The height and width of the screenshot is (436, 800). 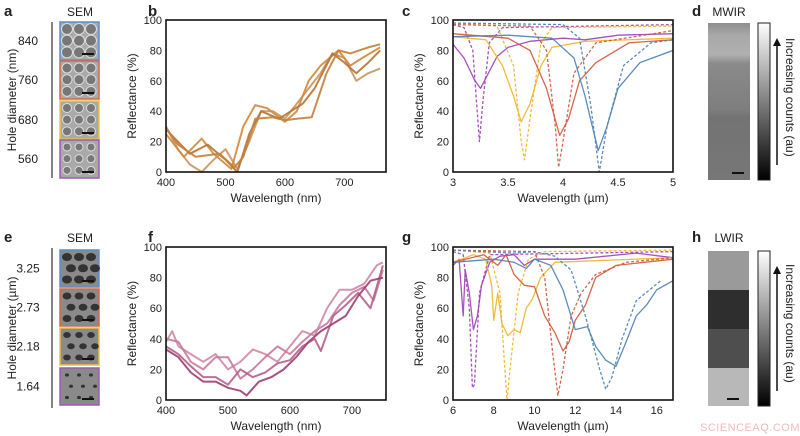 What do you see at coordinates (28, 159) in the screenshot?
I see `hole-diameter-label: 560` at bounding box center [28, 159].